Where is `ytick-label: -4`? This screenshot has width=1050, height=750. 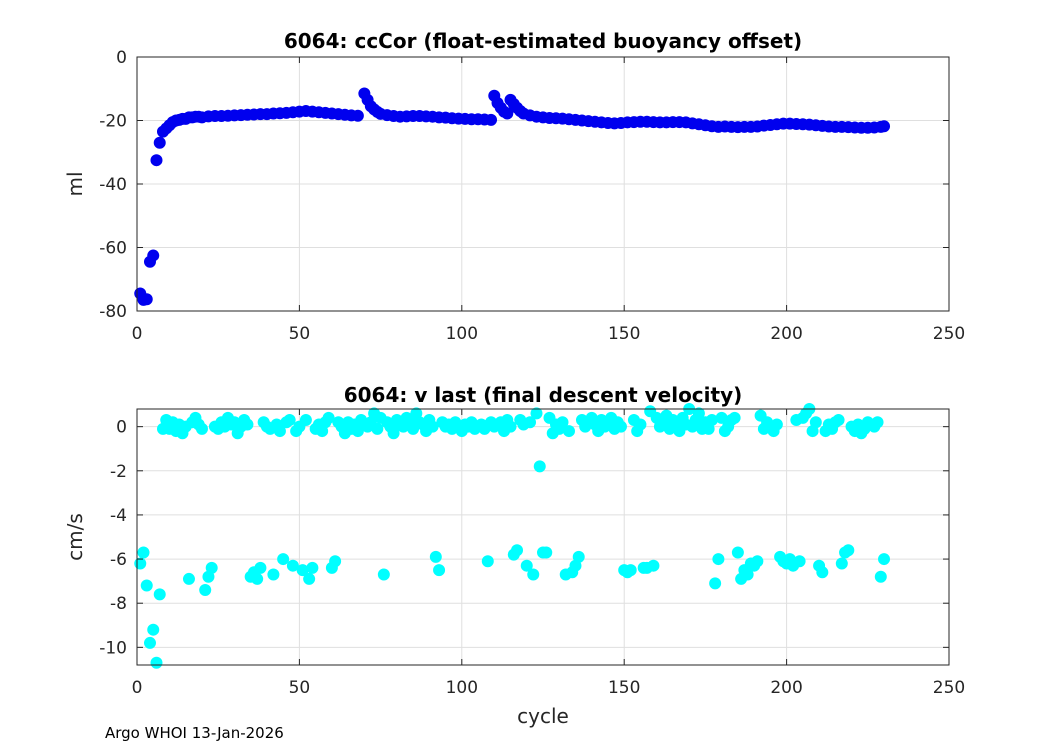
ytick-label: -4 is located at coordinates (118, 516).